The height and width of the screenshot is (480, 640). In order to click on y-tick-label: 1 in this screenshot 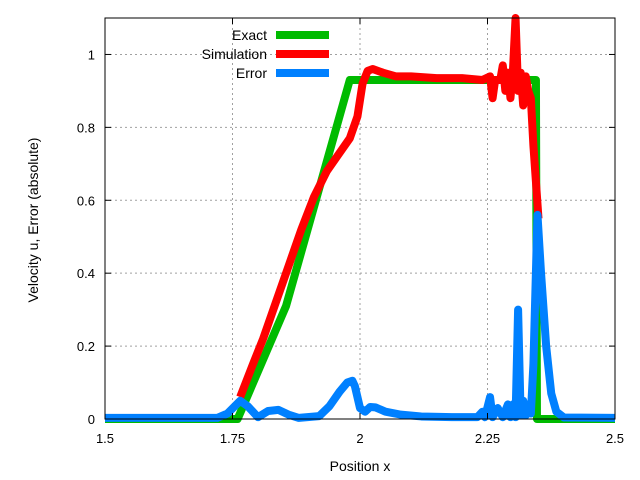, I will do `click(91, 54)`.